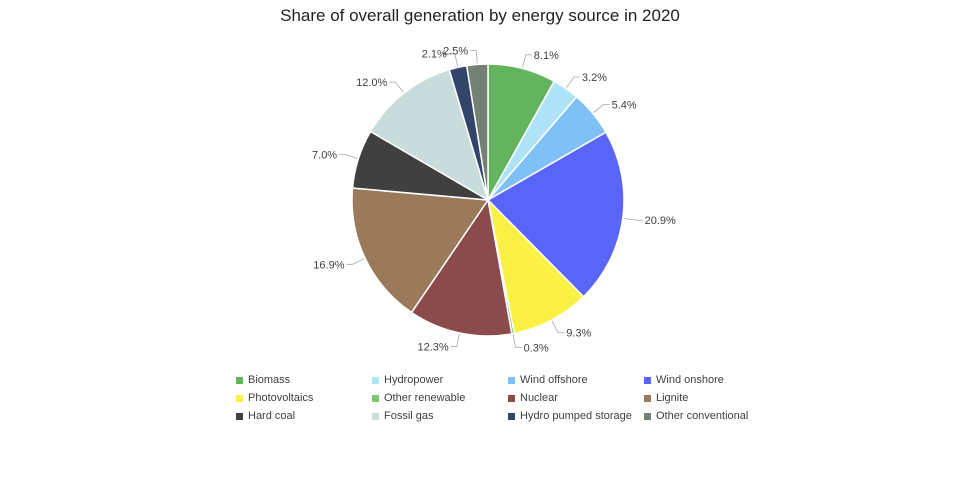 Image resolution: width=960 pixels, height=500 pixels. Describe the element at coordinates (535, 266) in the screenshot. I see `pie-slice-photovoltaics` at that location.